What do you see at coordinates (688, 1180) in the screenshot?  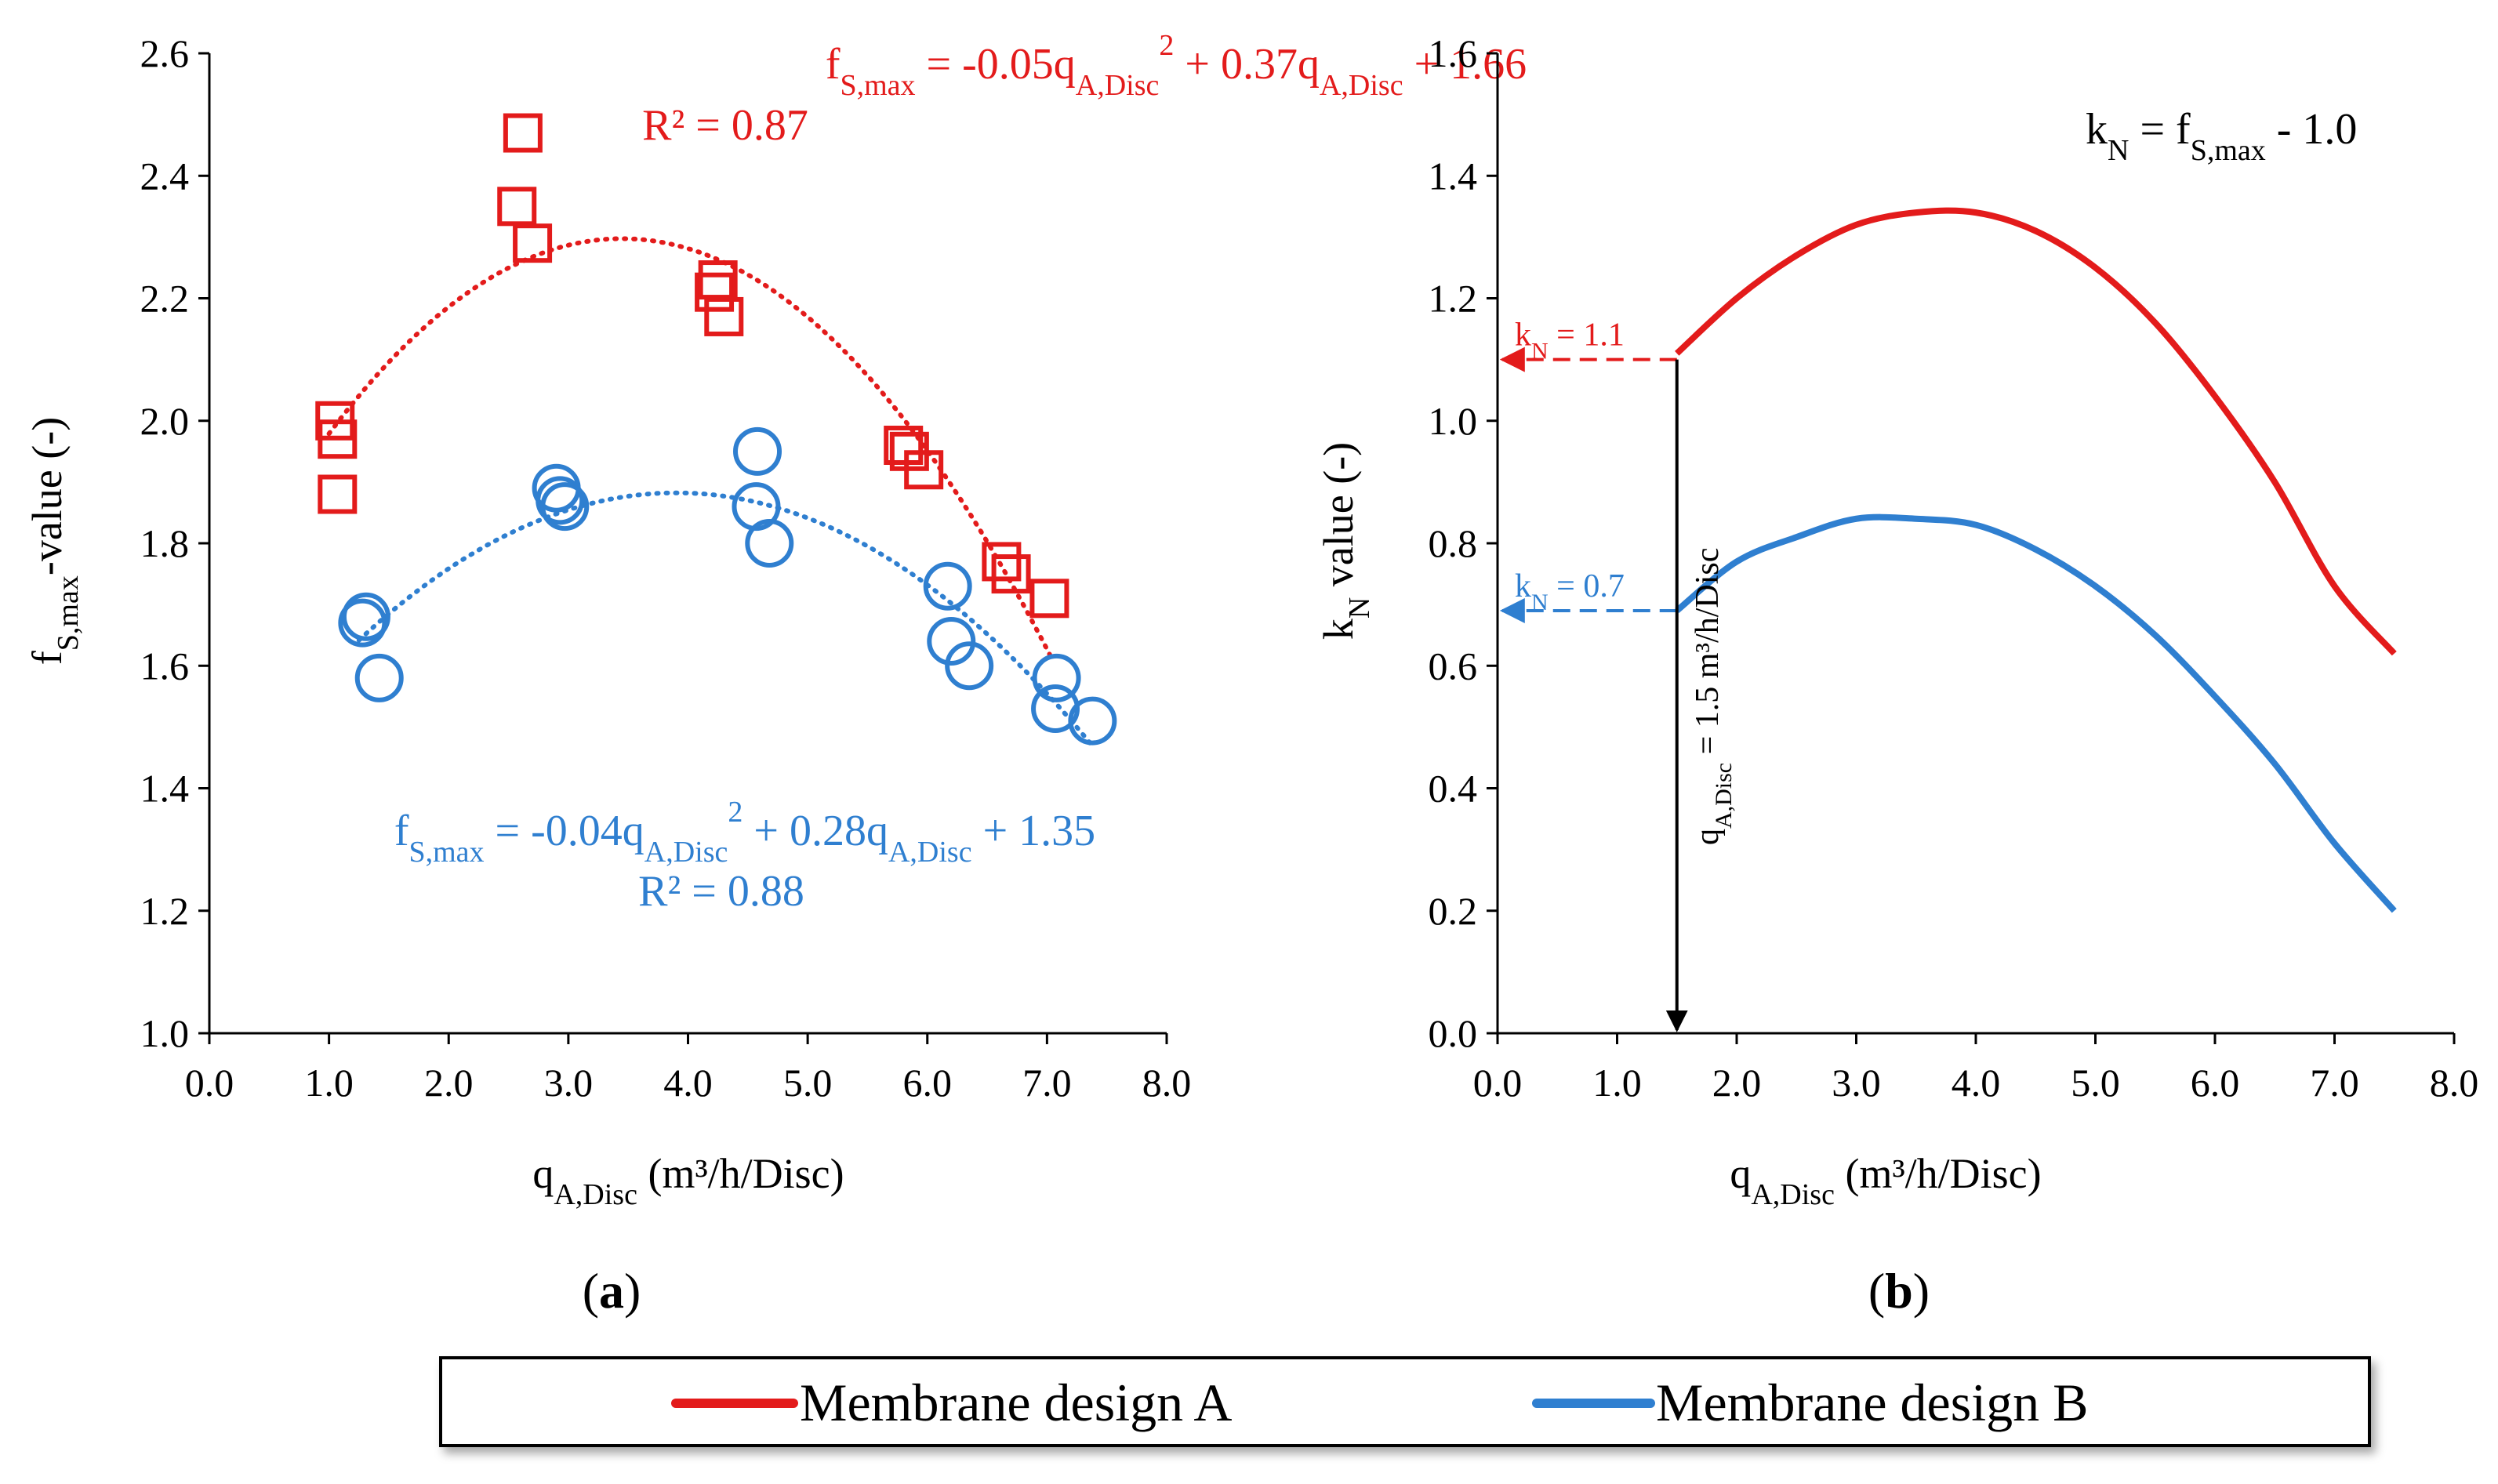 I see `x-axis-title-a: qA,Disc (m³/h/Disc)` at bounding box center [688, 1180].